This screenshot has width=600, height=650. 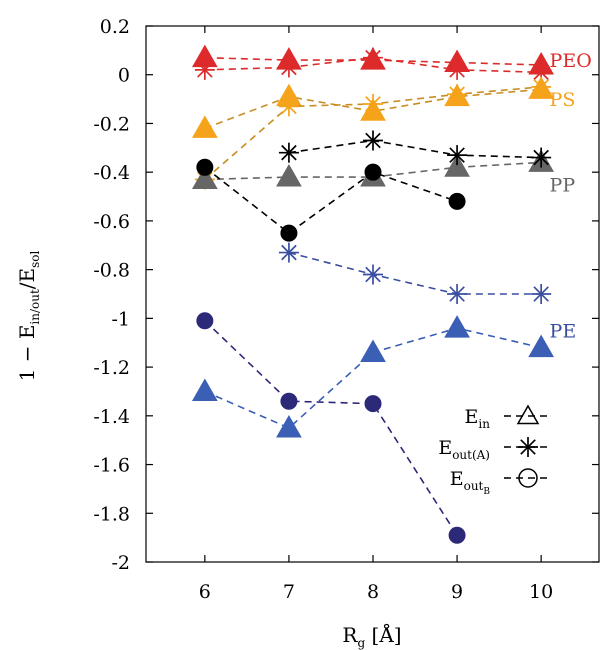 I want to click on y-tick-label: 0, so click(x=124, y=76).